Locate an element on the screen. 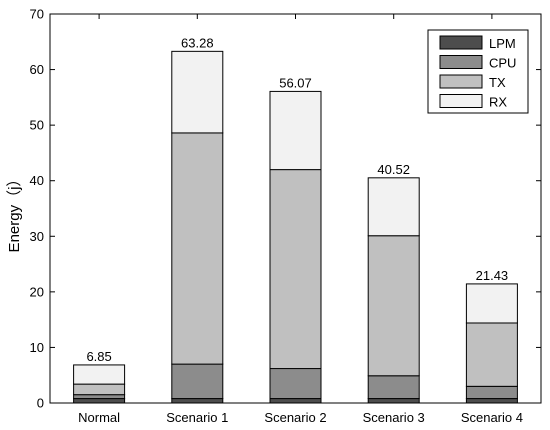 The image size is (550, 430). x-category-label: Scenario 3 is located at coordinates (394, 417).